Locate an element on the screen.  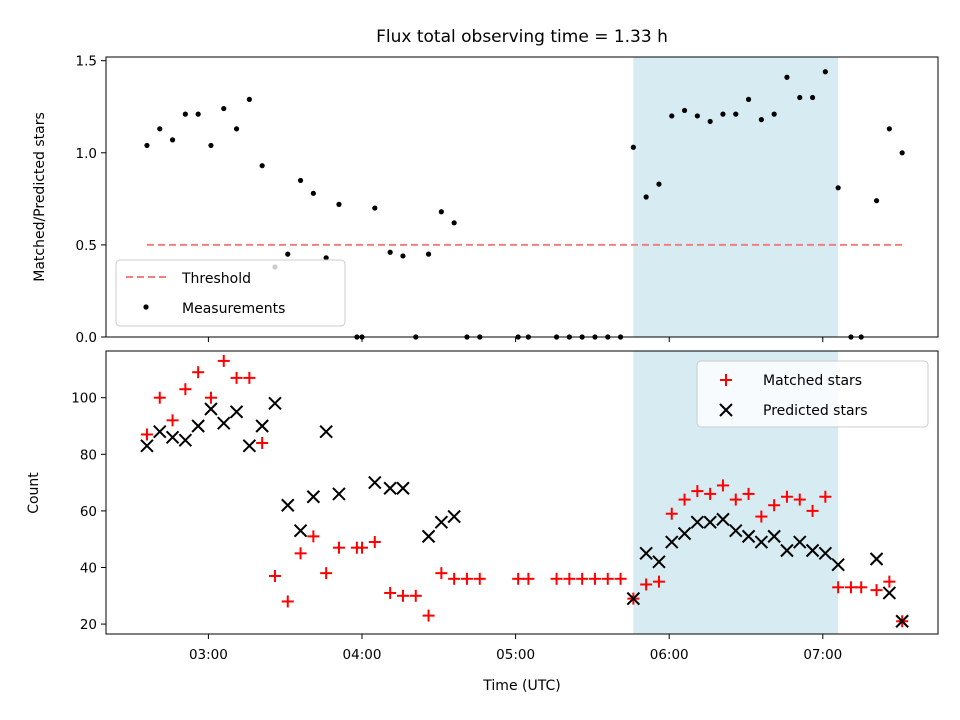
bottom-x-ticks: 03:00 04:00 05:00 06:00 07:00 is located at coordinates (515, 648).